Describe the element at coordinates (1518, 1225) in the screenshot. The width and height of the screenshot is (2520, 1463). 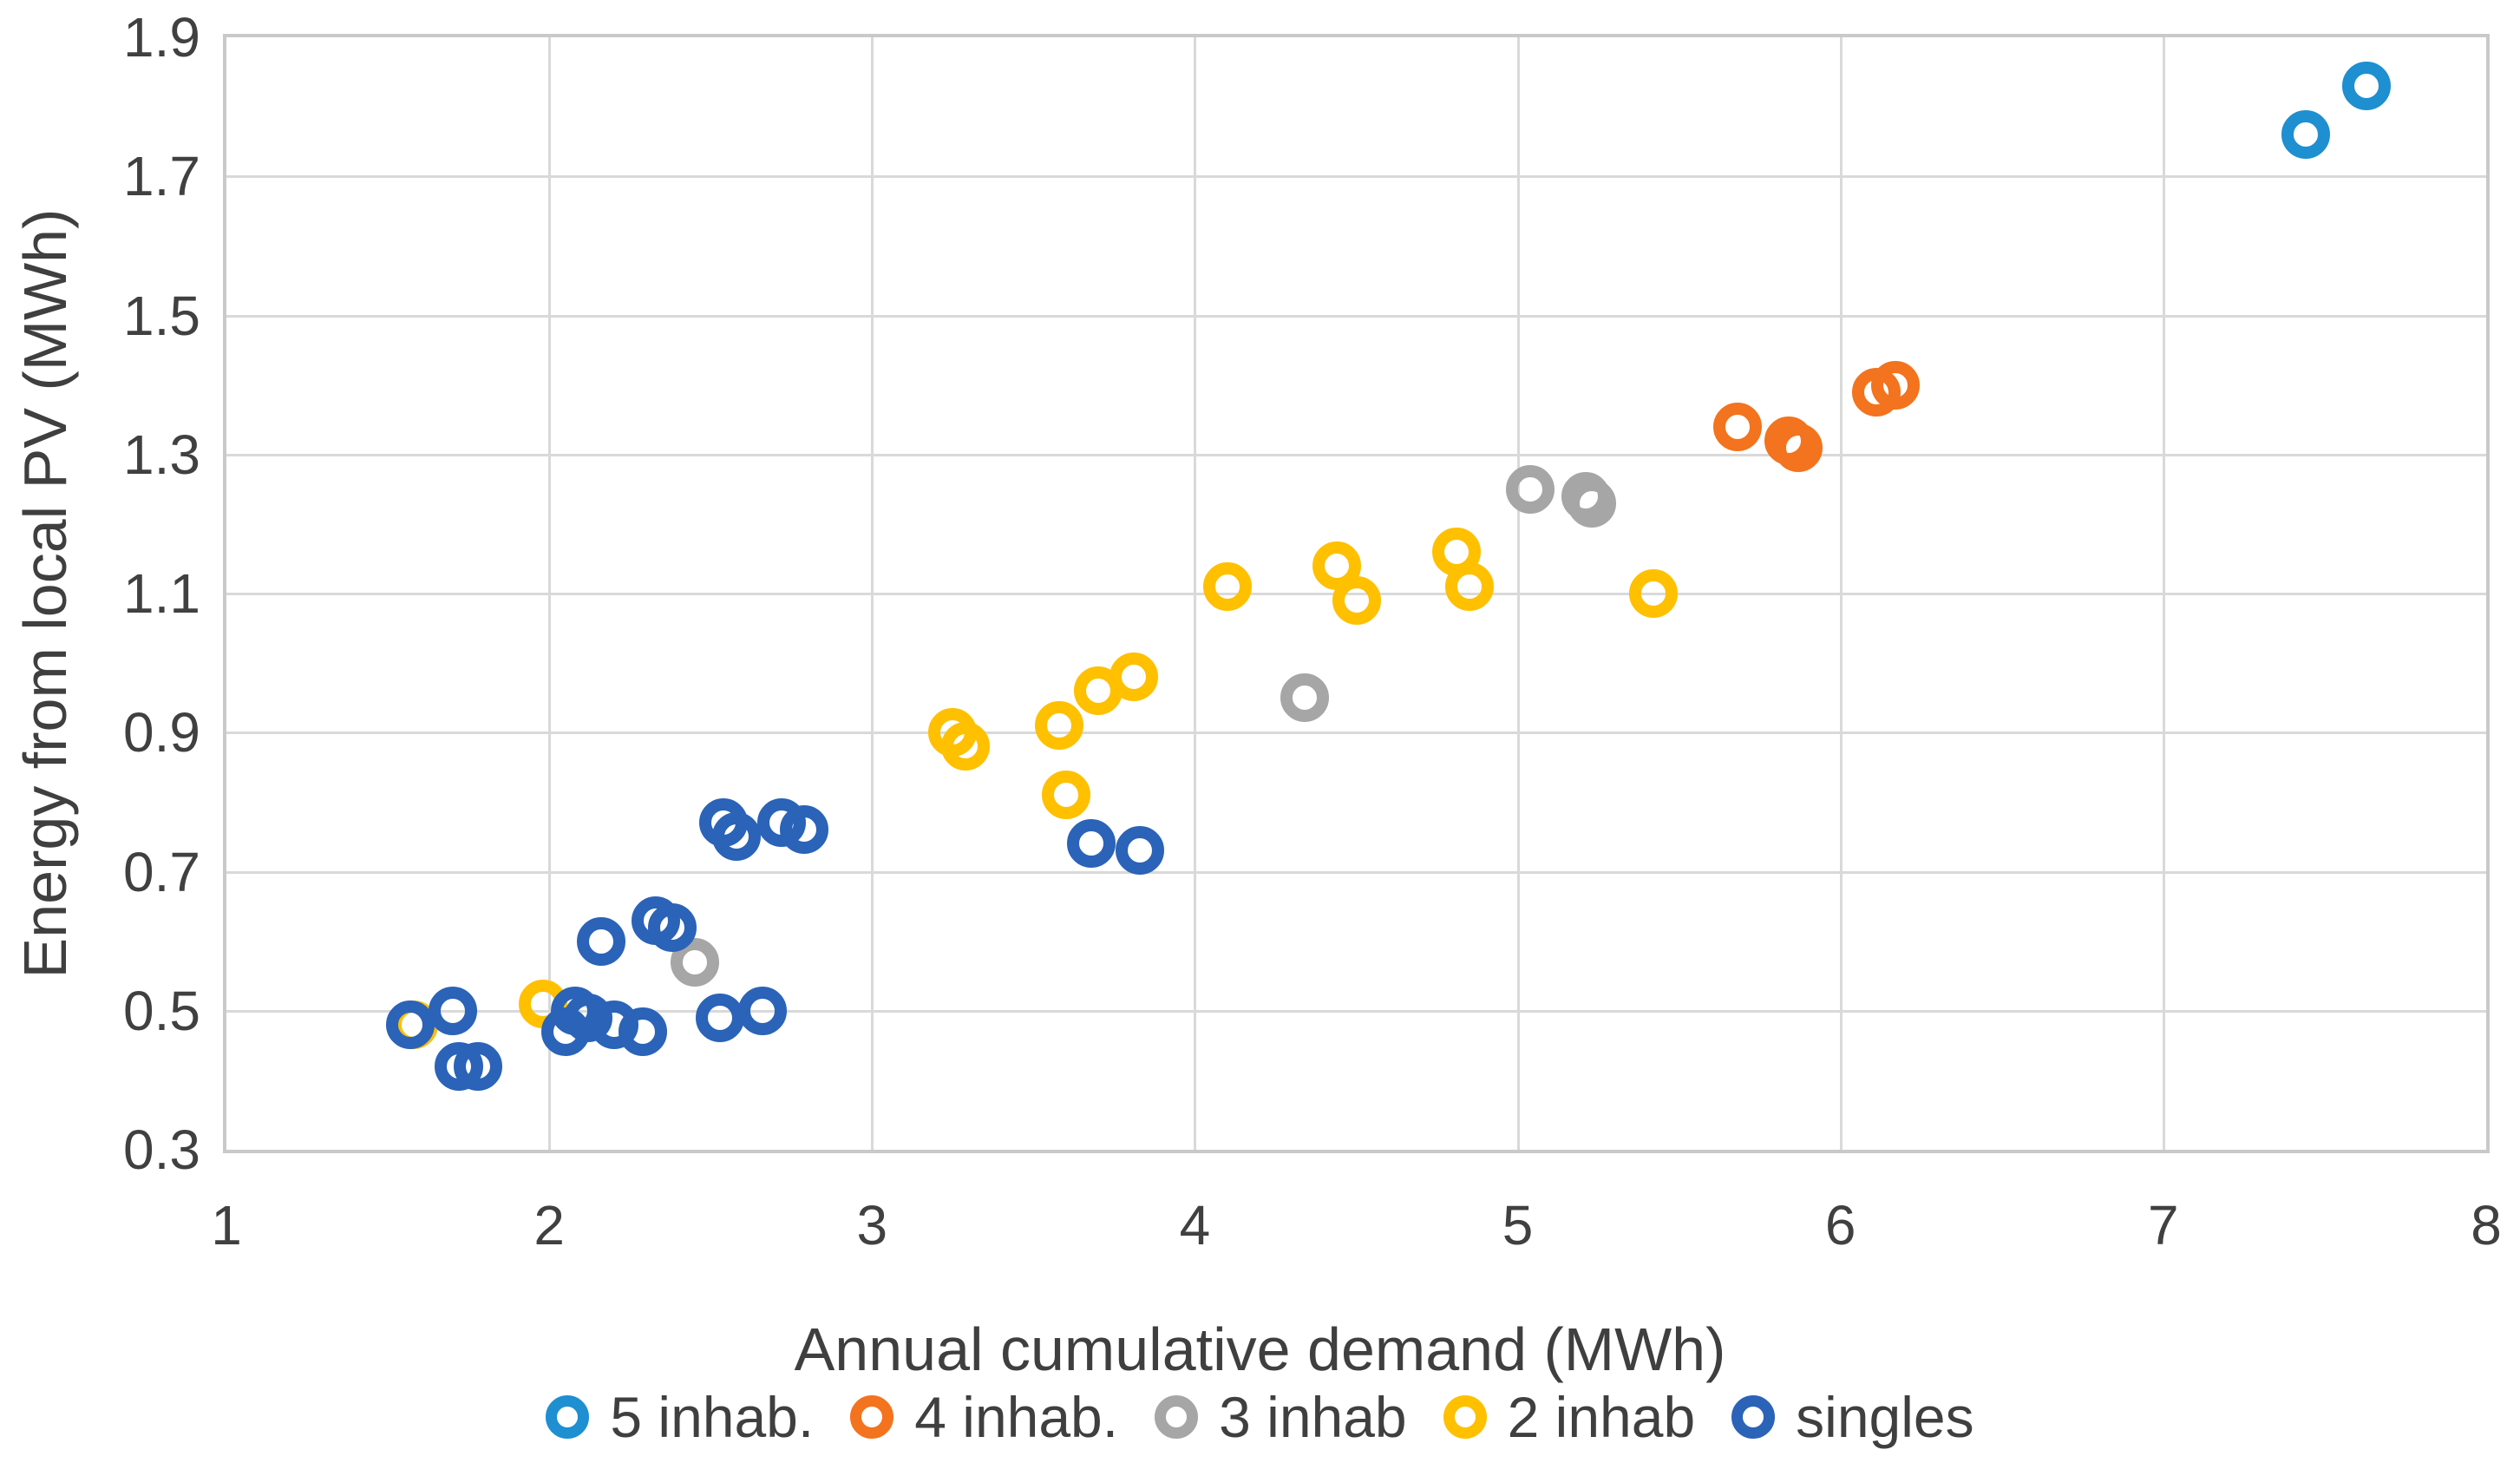
I see `x-tick-label: 5` at that location.